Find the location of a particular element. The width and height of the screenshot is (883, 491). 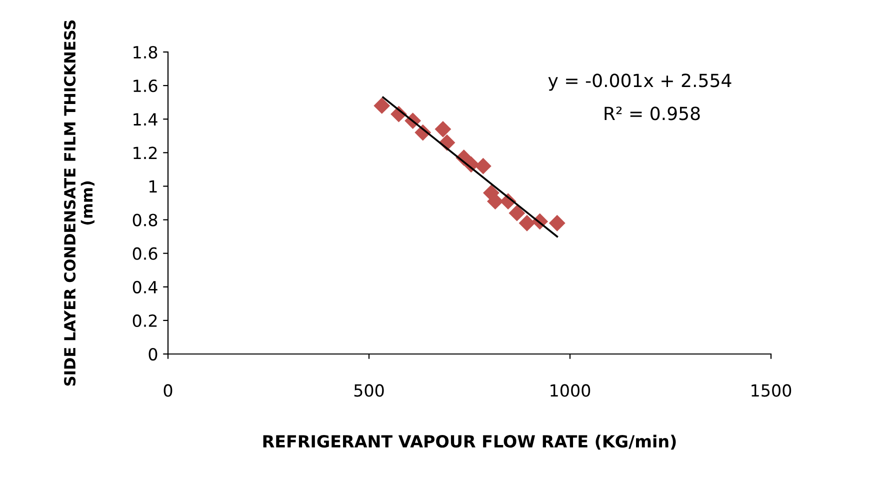

y-tick-label: 1.2 is located at coordinates (145, 152).